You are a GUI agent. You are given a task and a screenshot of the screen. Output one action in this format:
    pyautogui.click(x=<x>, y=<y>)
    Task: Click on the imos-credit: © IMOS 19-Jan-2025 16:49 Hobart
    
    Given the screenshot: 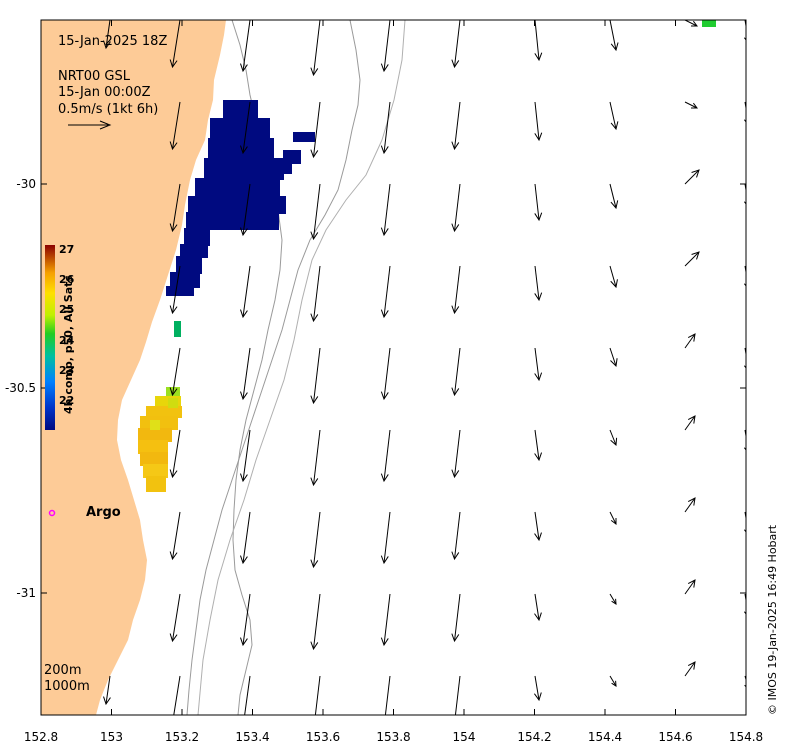 What is the action you would take?
    pyautogui.click(x=772, y=619)
    